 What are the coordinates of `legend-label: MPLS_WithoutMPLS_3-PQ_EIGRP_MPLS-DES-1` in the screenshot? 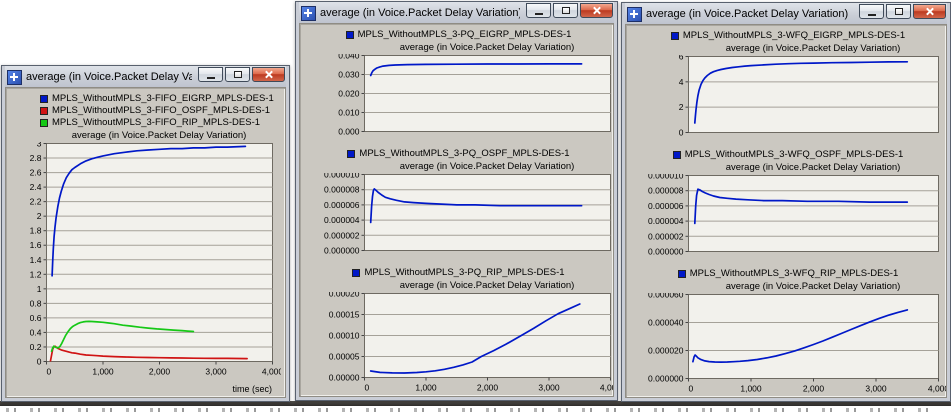 It's located at (464, 34).